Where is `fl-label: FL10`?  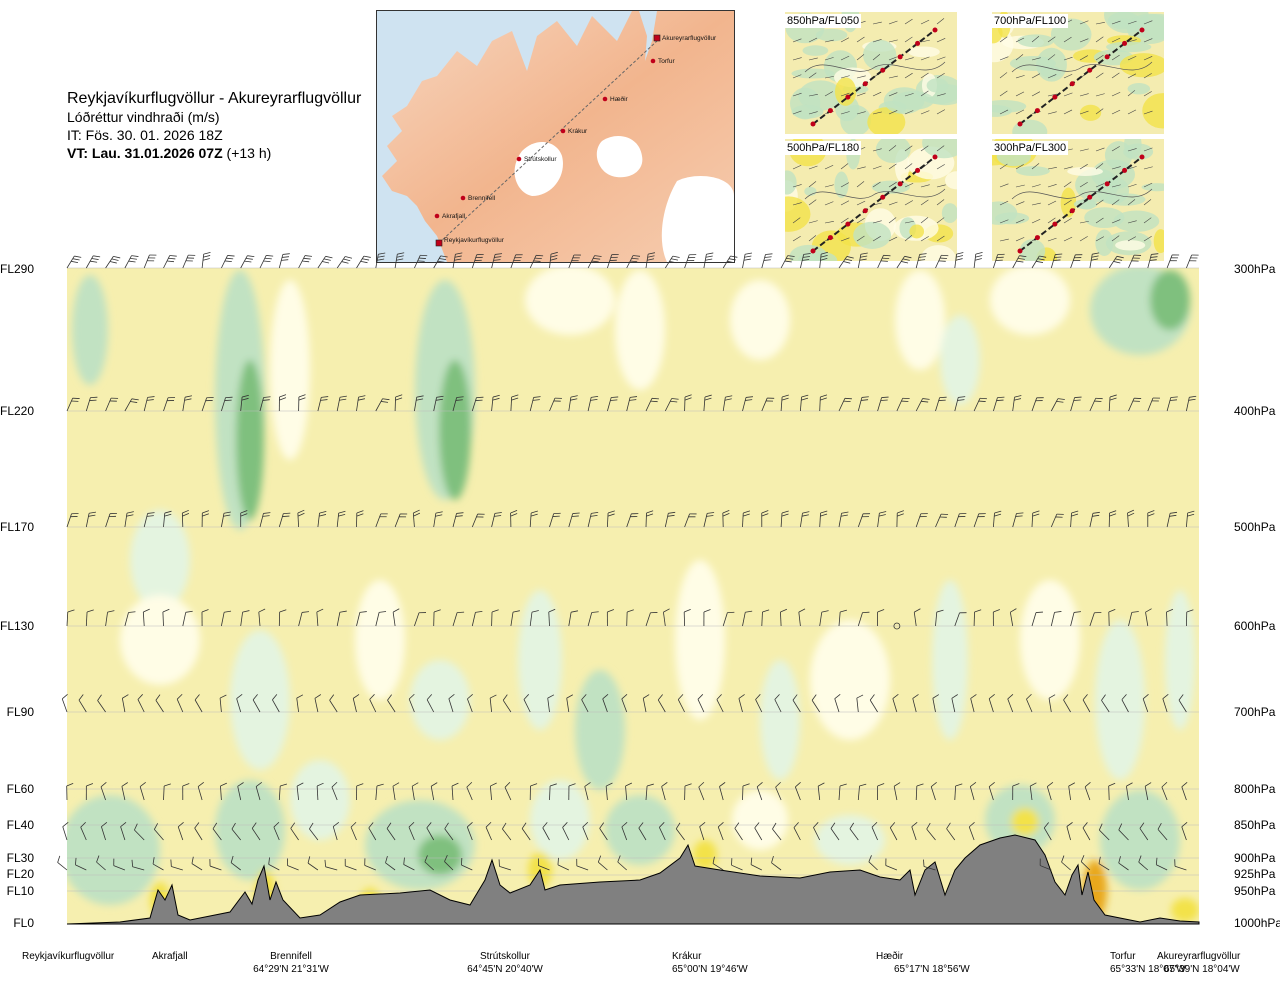
fl-label: FL10 is located at coordinates (20, 891).